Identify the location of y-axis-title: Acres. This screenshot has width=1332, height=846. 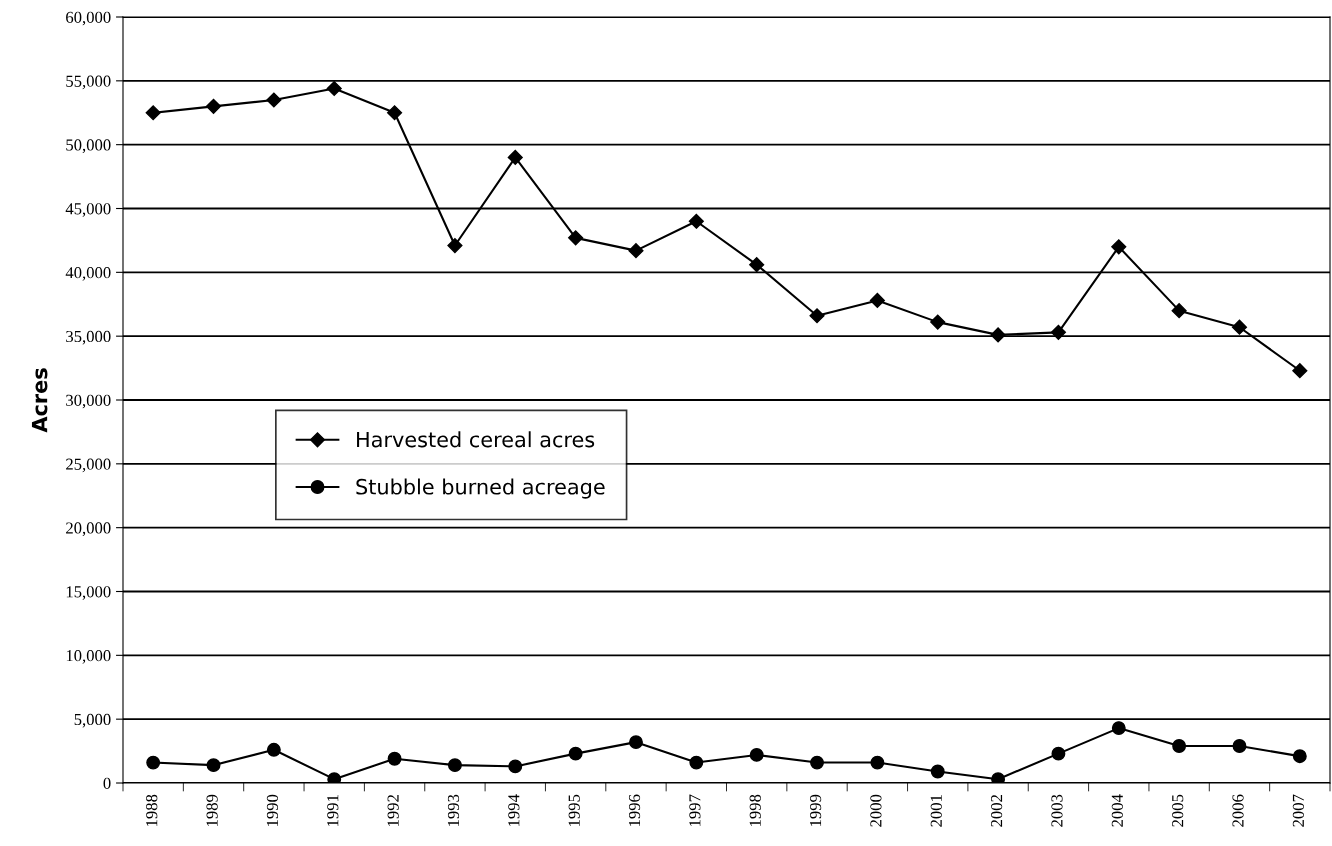
(39, 400).